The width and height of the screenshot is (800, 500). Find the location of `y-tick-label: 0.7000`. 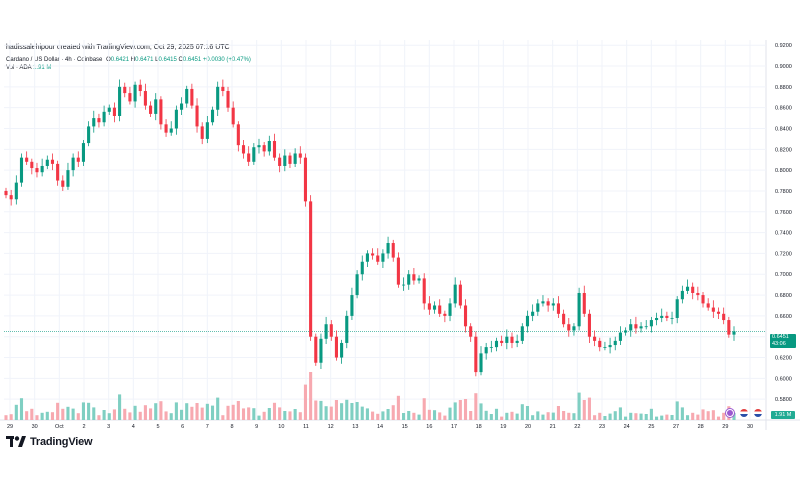

y-tick-label: 0.7000 is located at coordinates (783, 275).